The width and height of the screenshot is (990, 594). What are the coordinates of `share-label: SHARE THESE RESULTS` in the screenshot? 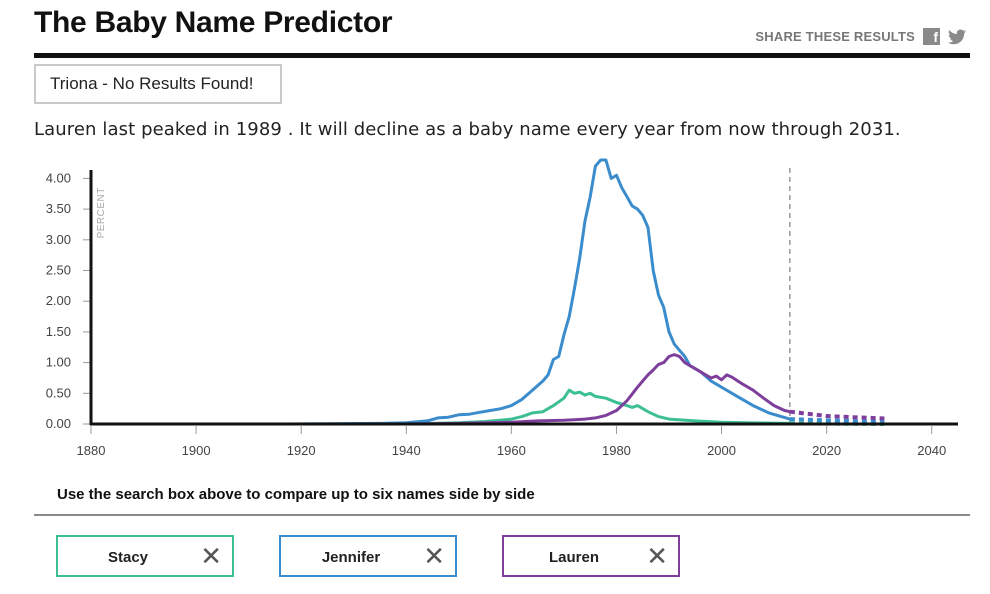 It's located at (835, 36).